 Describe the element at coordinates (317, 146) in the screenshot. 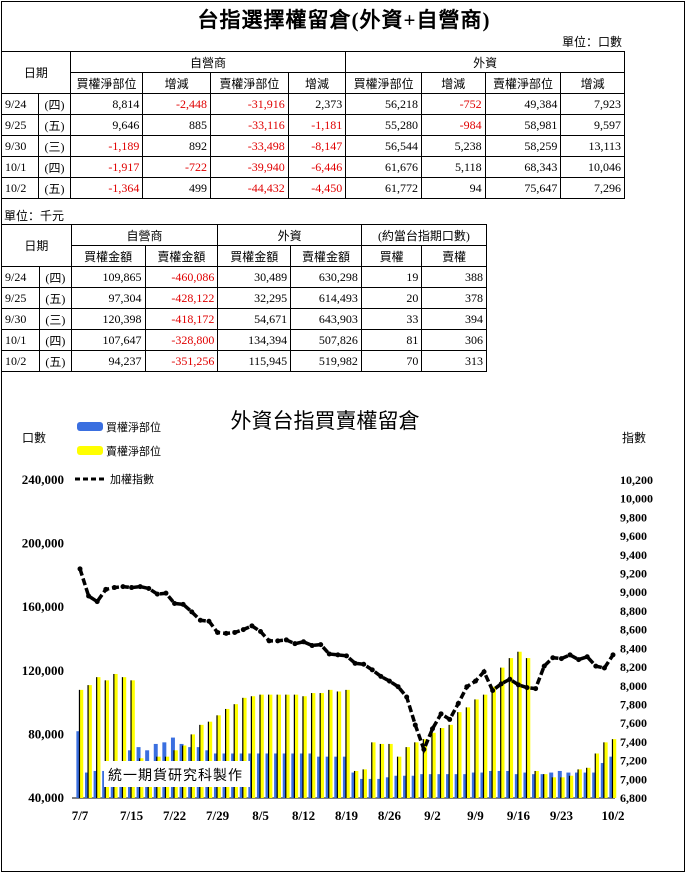

I see `table-cell: -8,147` at that location.